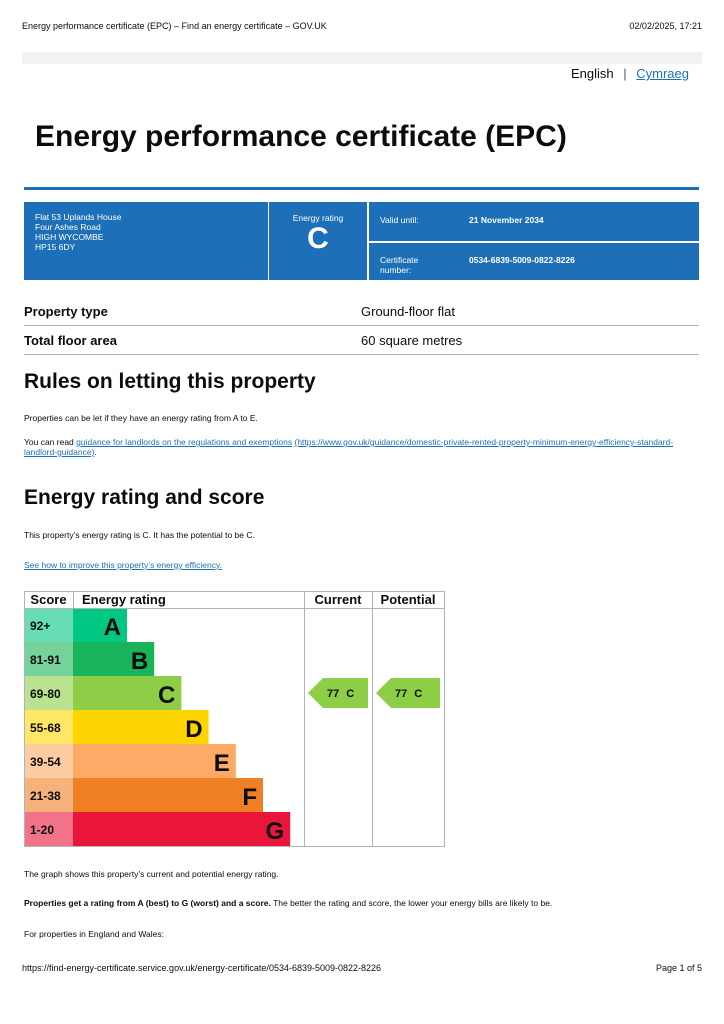 This screenshot has height=1024, width=724. Describe the element at coordinates (42, 830) in the screenshot. I see `score-label: 1-20` at that location.